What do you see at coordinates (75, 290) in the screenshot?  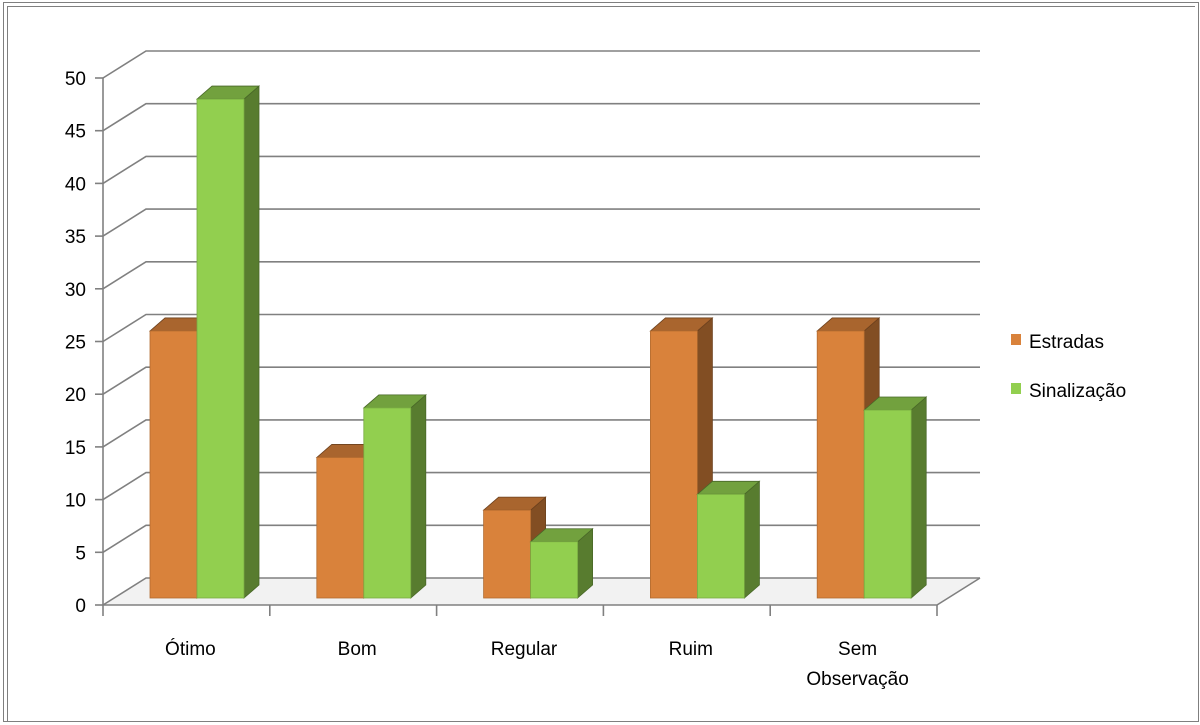 I see `y-tick-label: 30` at bounding box center [75, 290].